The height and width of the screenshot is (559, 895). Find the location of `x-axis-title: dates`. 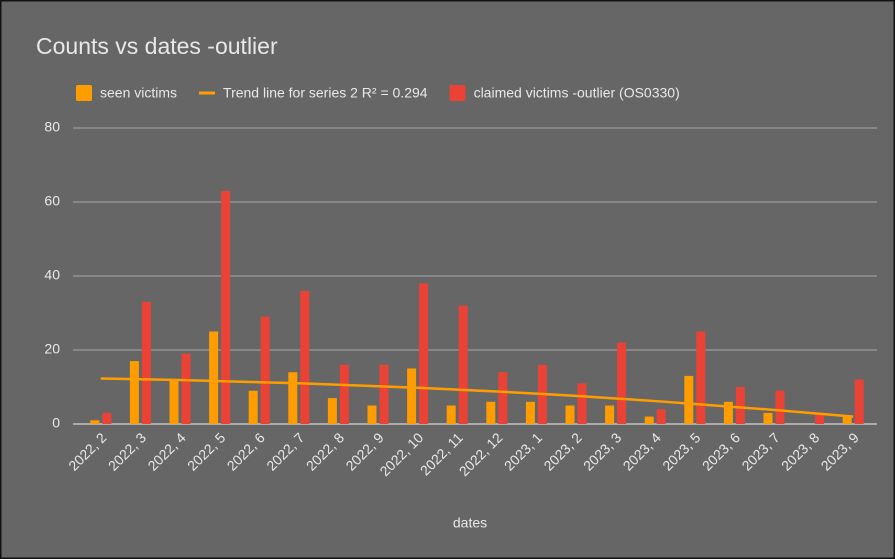

x-axis-title: dates is located at coordinates (470, 523).